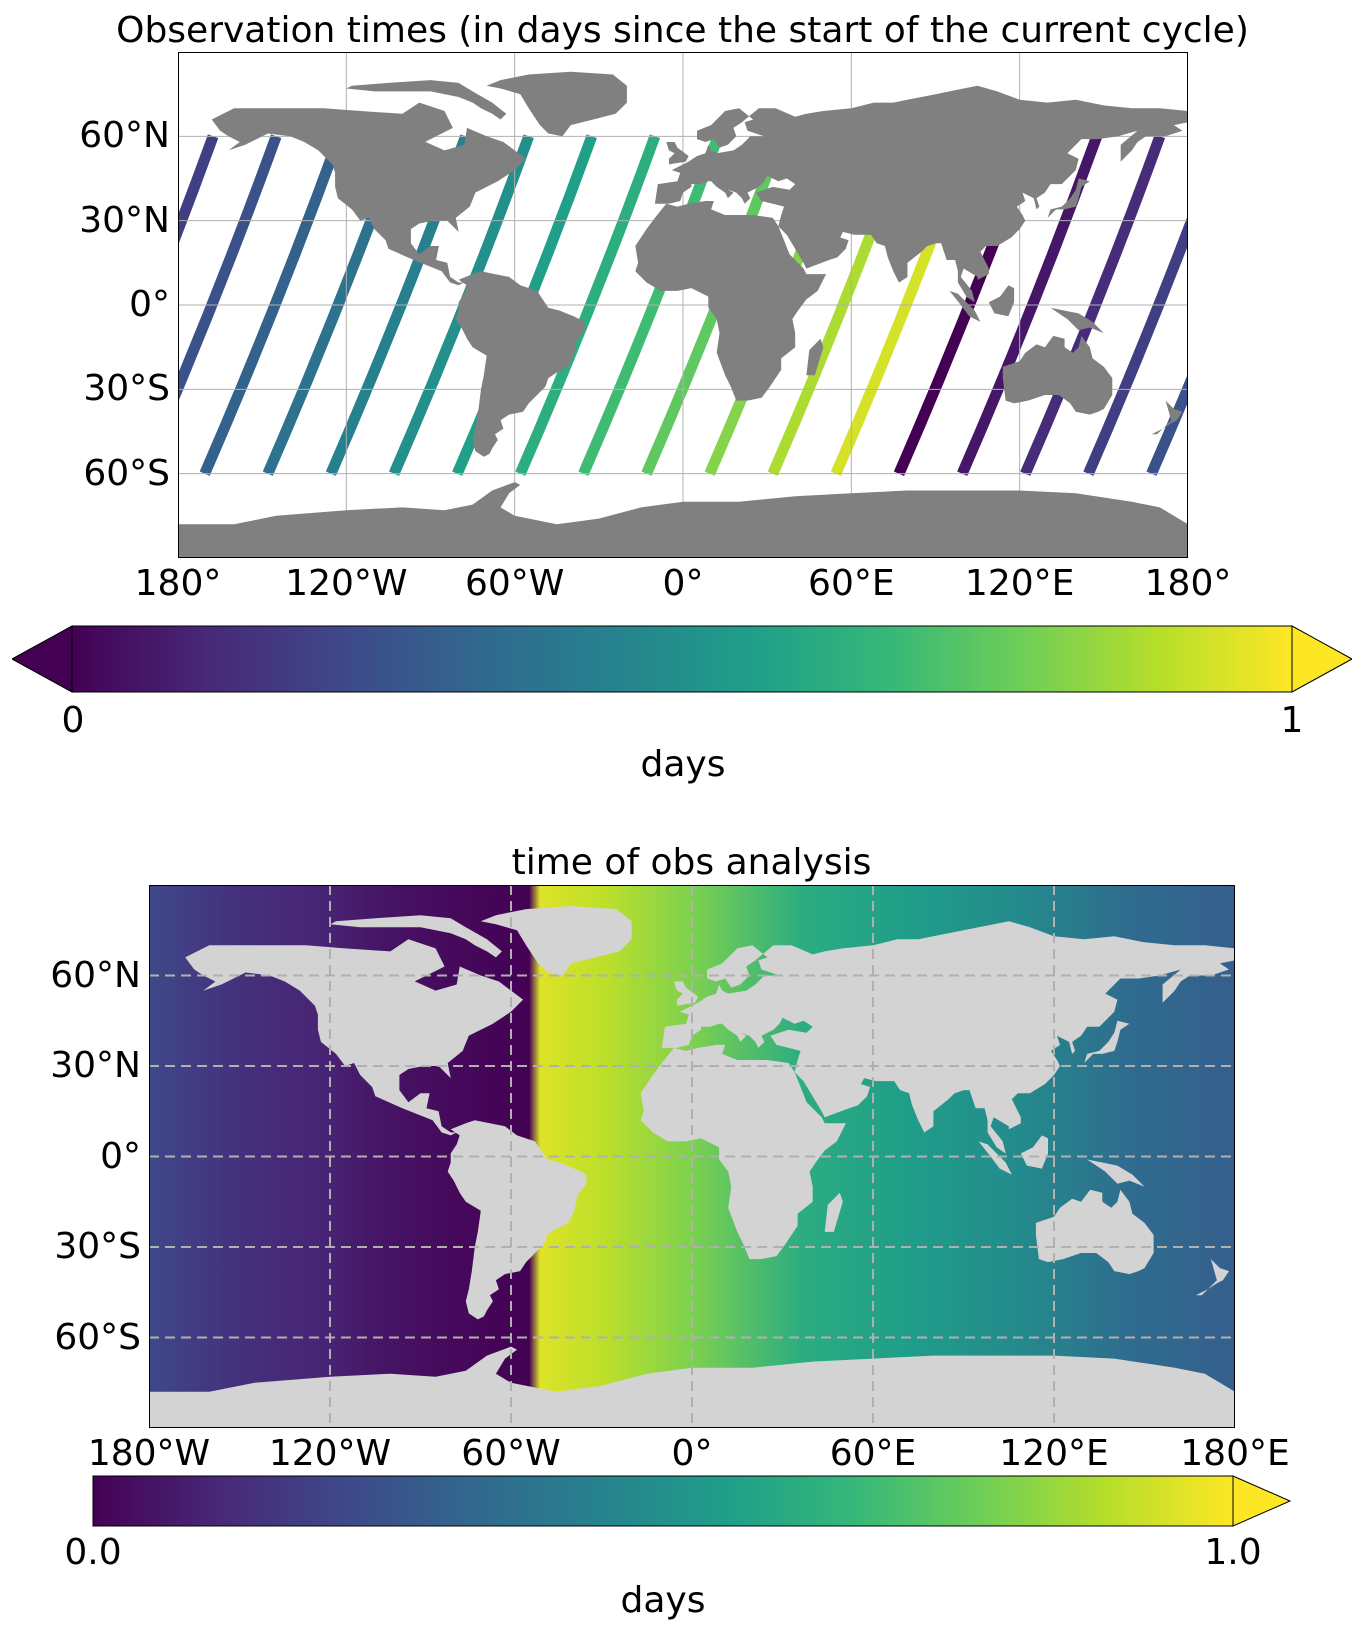 The width and height of the screenshot is (1365, 1631). I want to click on top-y-tick-label: 0°, so click(149, 304).